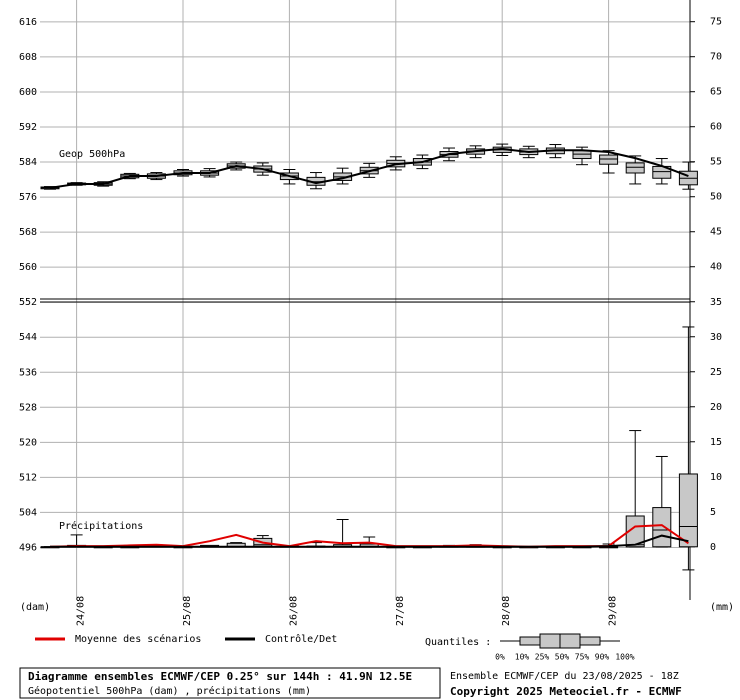 This screenshot has height=700, width=740. What do you see at coordinates (602, 657) in the screenshot?
I see `quantile-label: 90%` at bounding box center [602, 657].